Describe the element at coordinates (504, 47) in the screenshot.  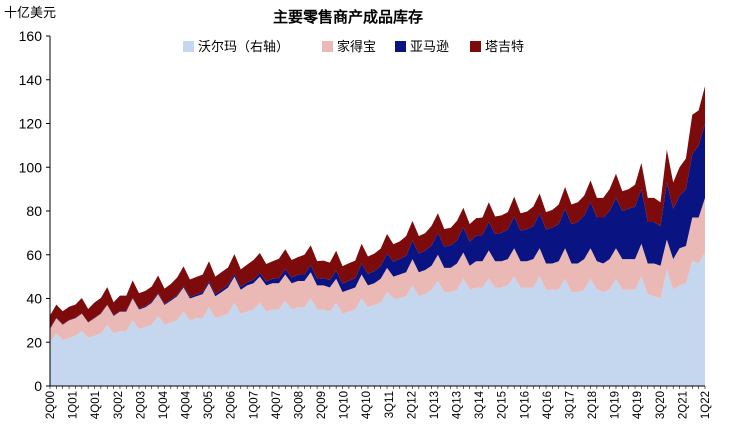
I see `legend-label: 塔吉特` at that location.